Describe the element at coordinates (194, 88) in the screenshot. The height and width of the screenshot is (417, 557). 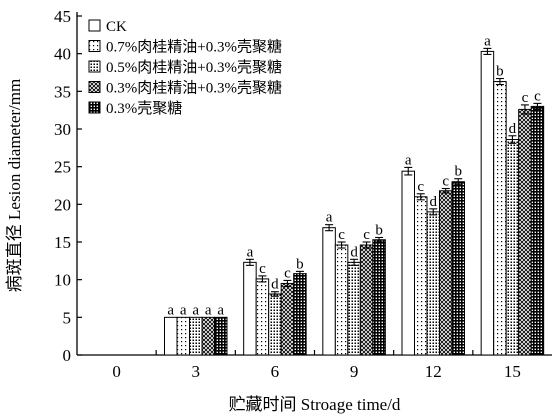
I see `legend-label: 0.3%肉桂精油+0.3%壳聚糖` at that location.